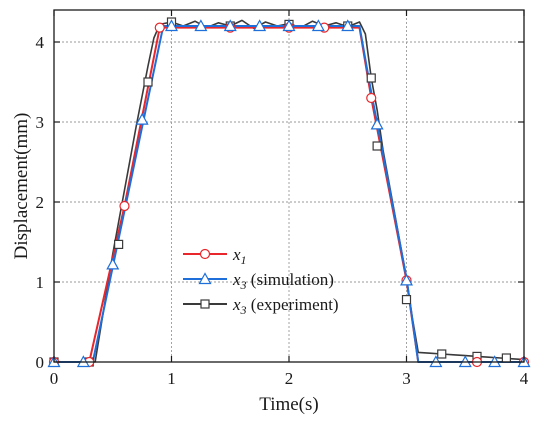 This screenshot has width=550, height=427. Describe the element at coordinates (288, 404) in the screenshot. I see `x-axis-title: Time(s)` at that location.